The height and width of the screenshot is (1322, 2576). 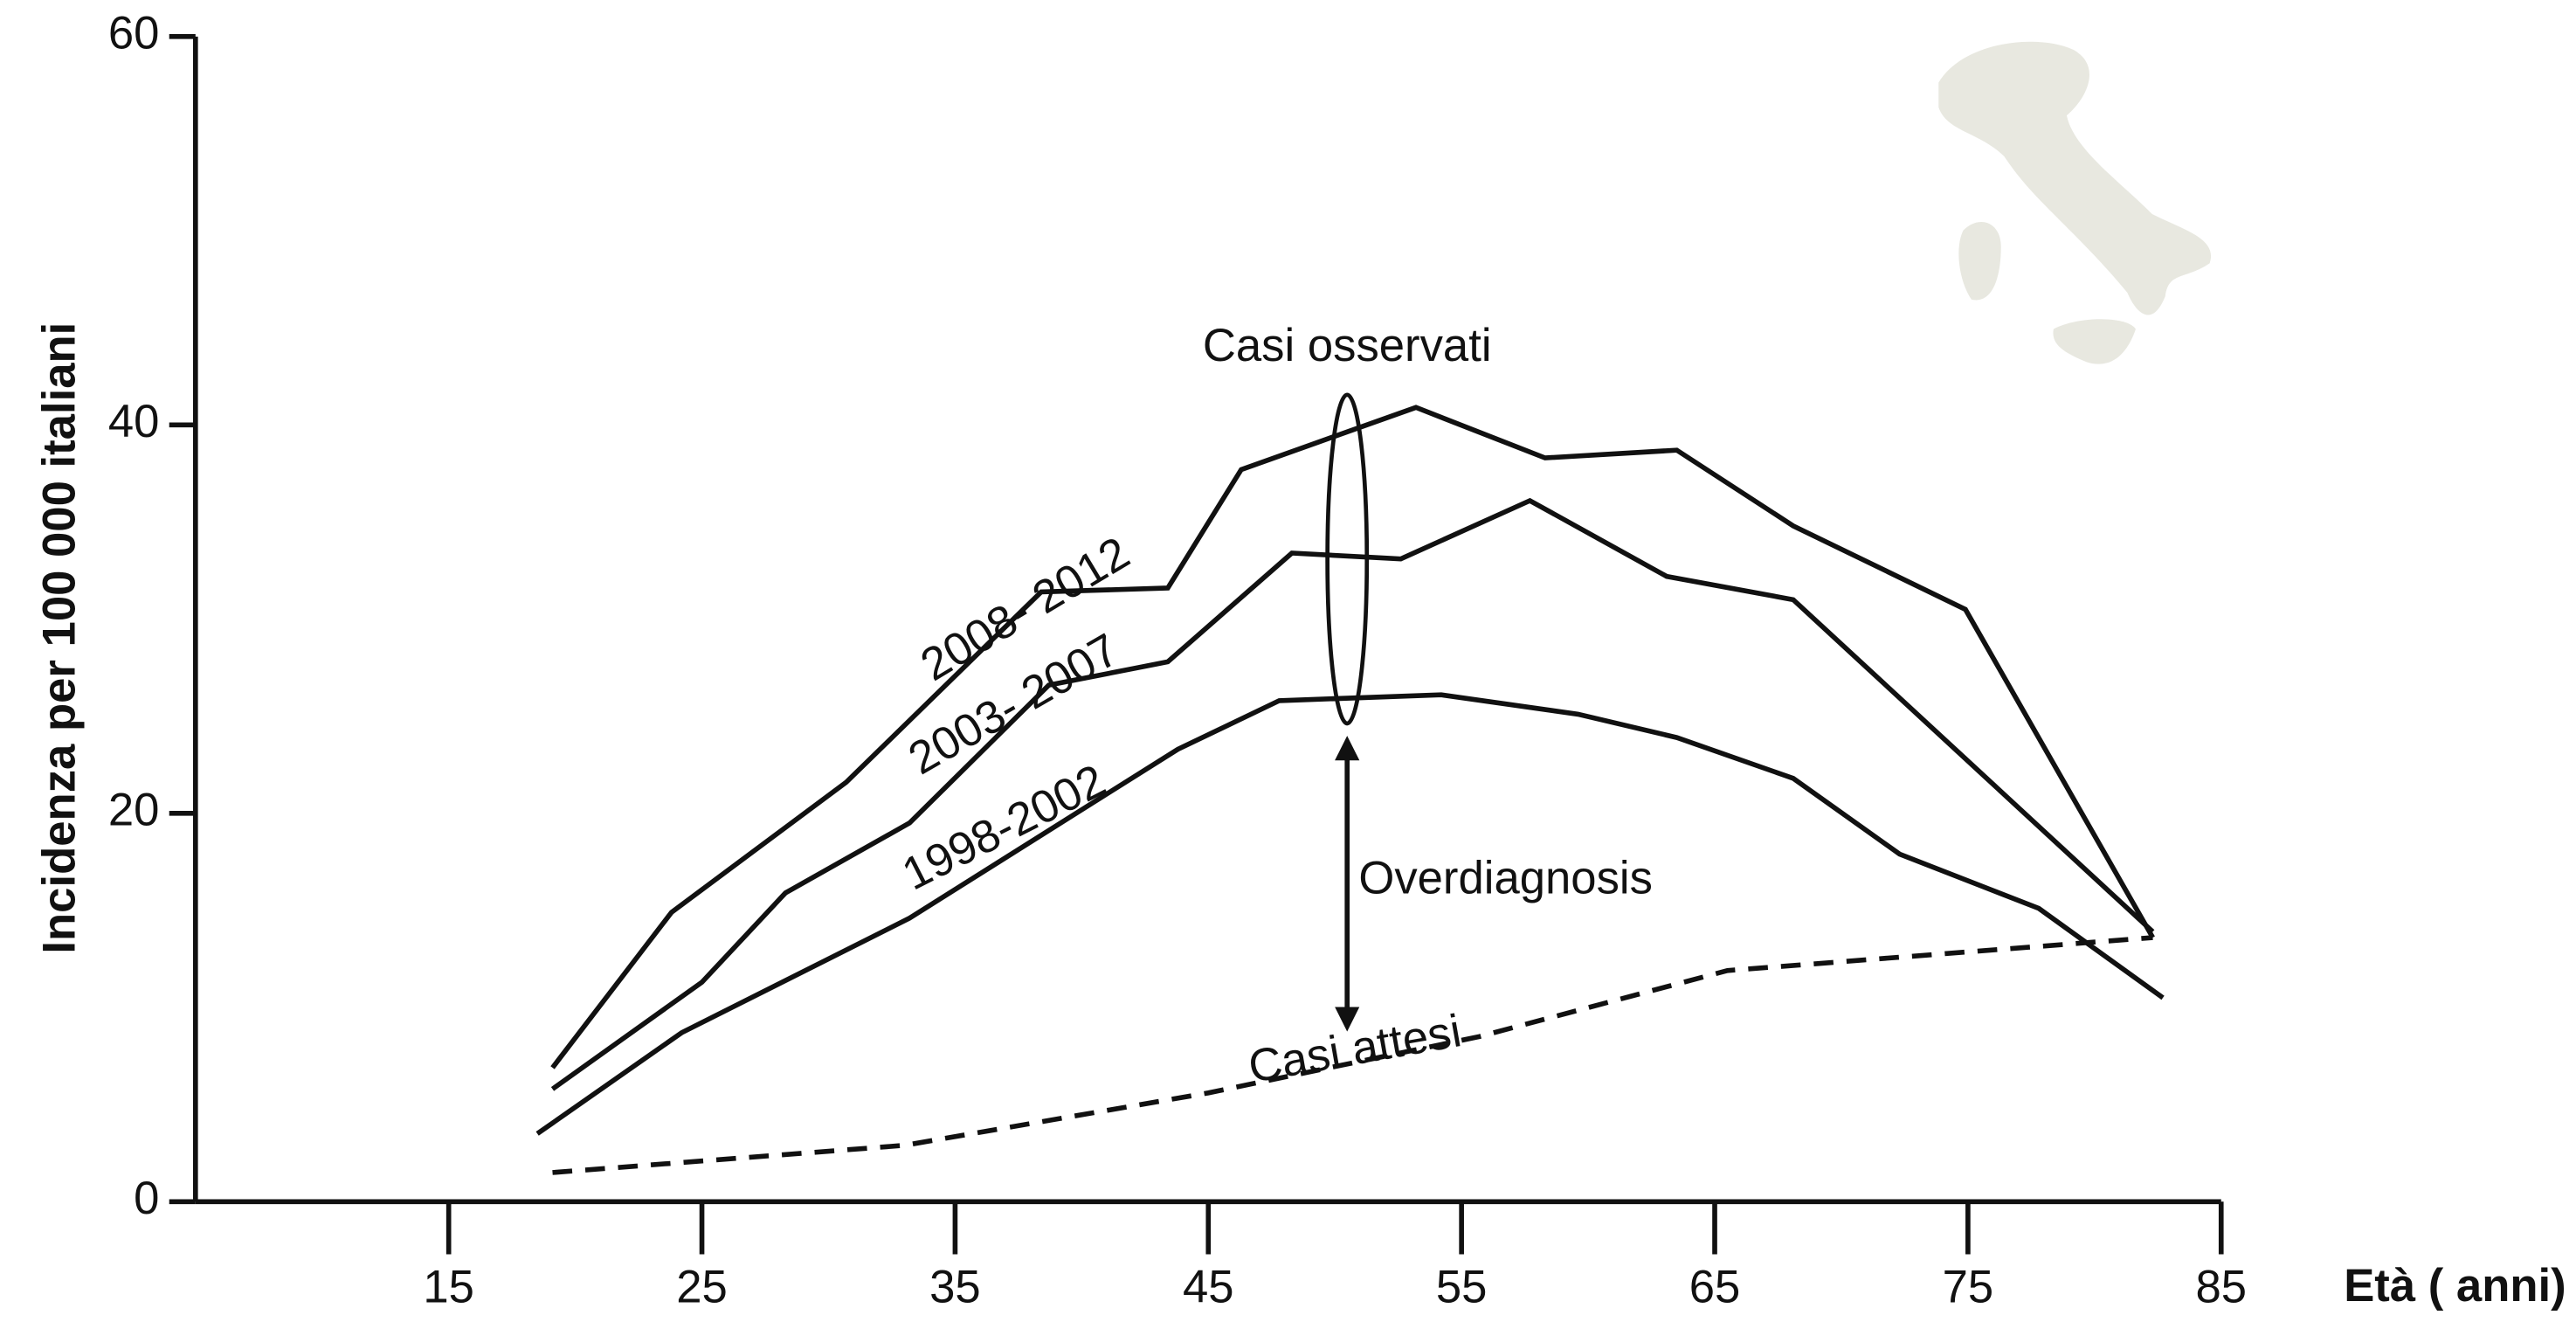 I want to click on x-axis-label: Età ( anni), so click(x=2455, y=1286).